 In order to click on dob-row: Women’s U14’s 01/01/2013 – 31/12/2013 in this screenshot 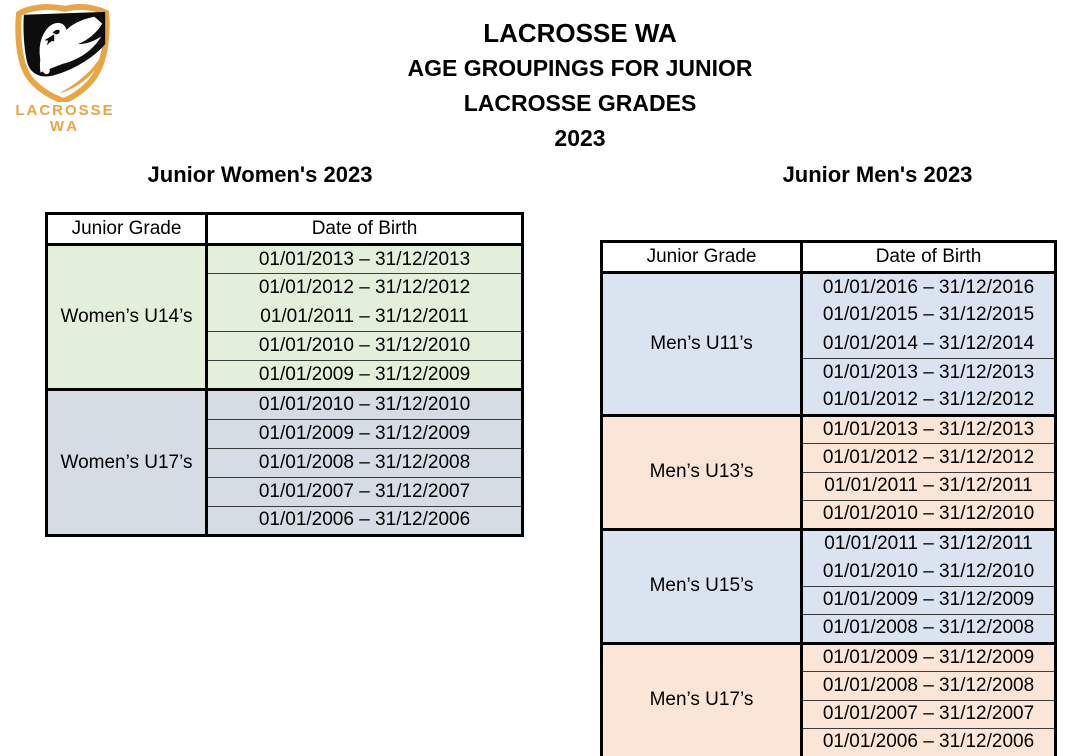, I will do `click(284, 316)`.